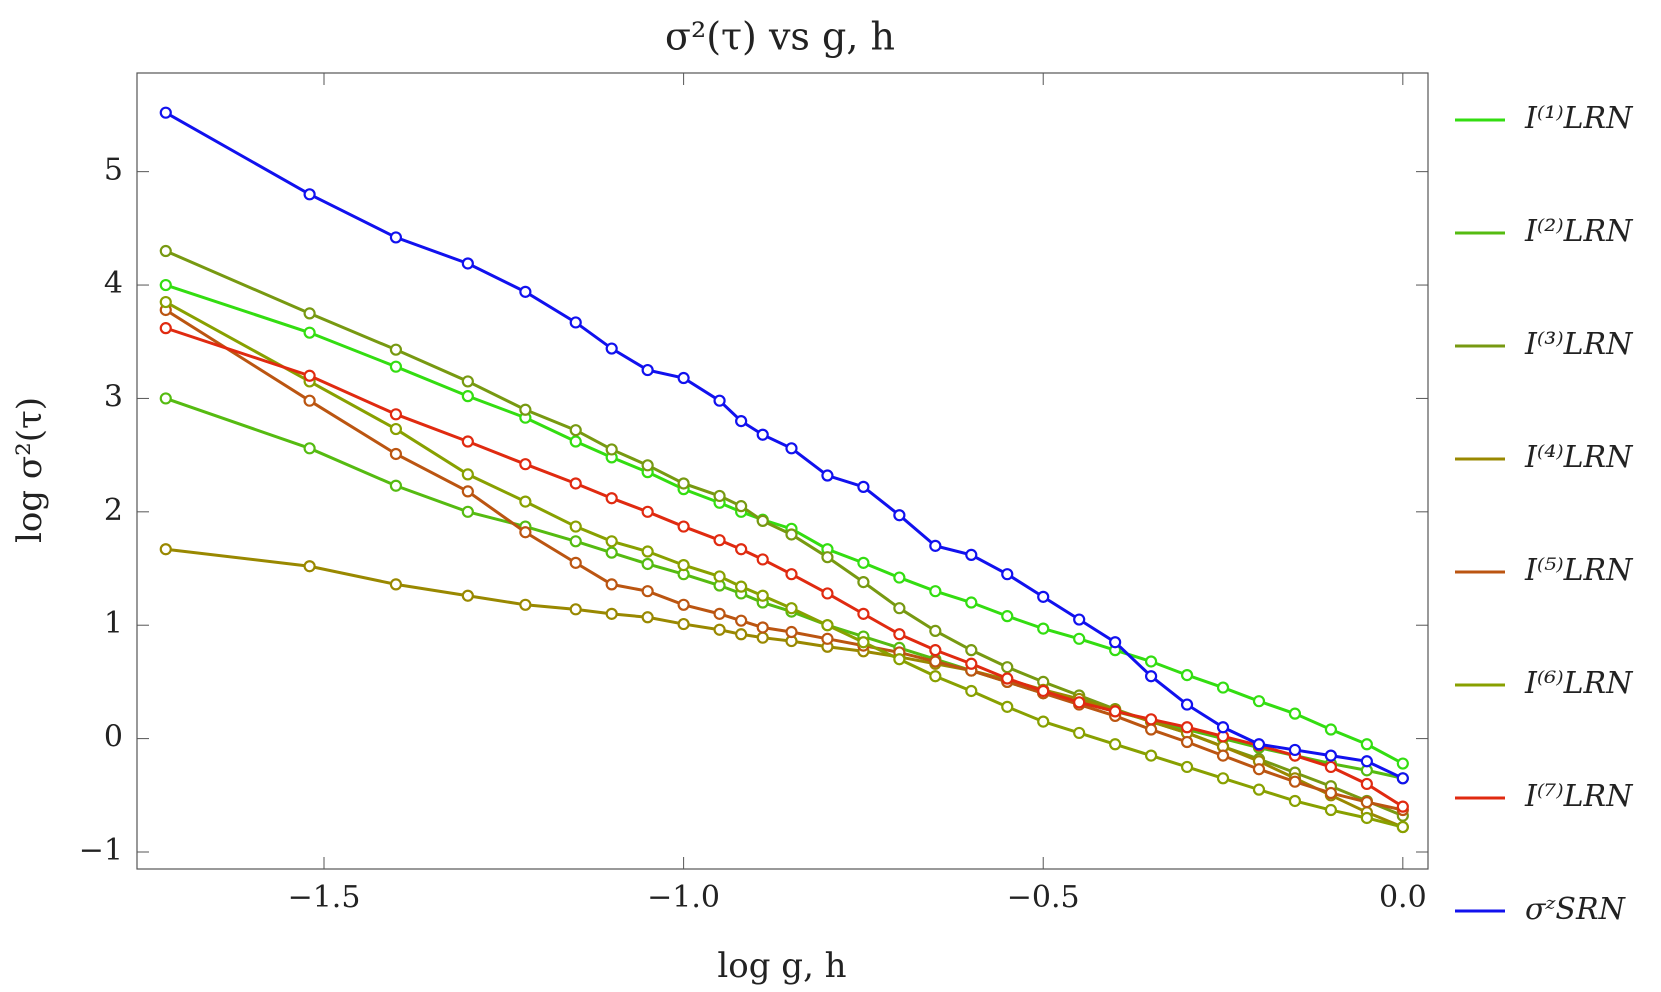 The height and width of the screenshot is (992, 1661). I want to click on y-tick-label: 5, so click(113, 170).